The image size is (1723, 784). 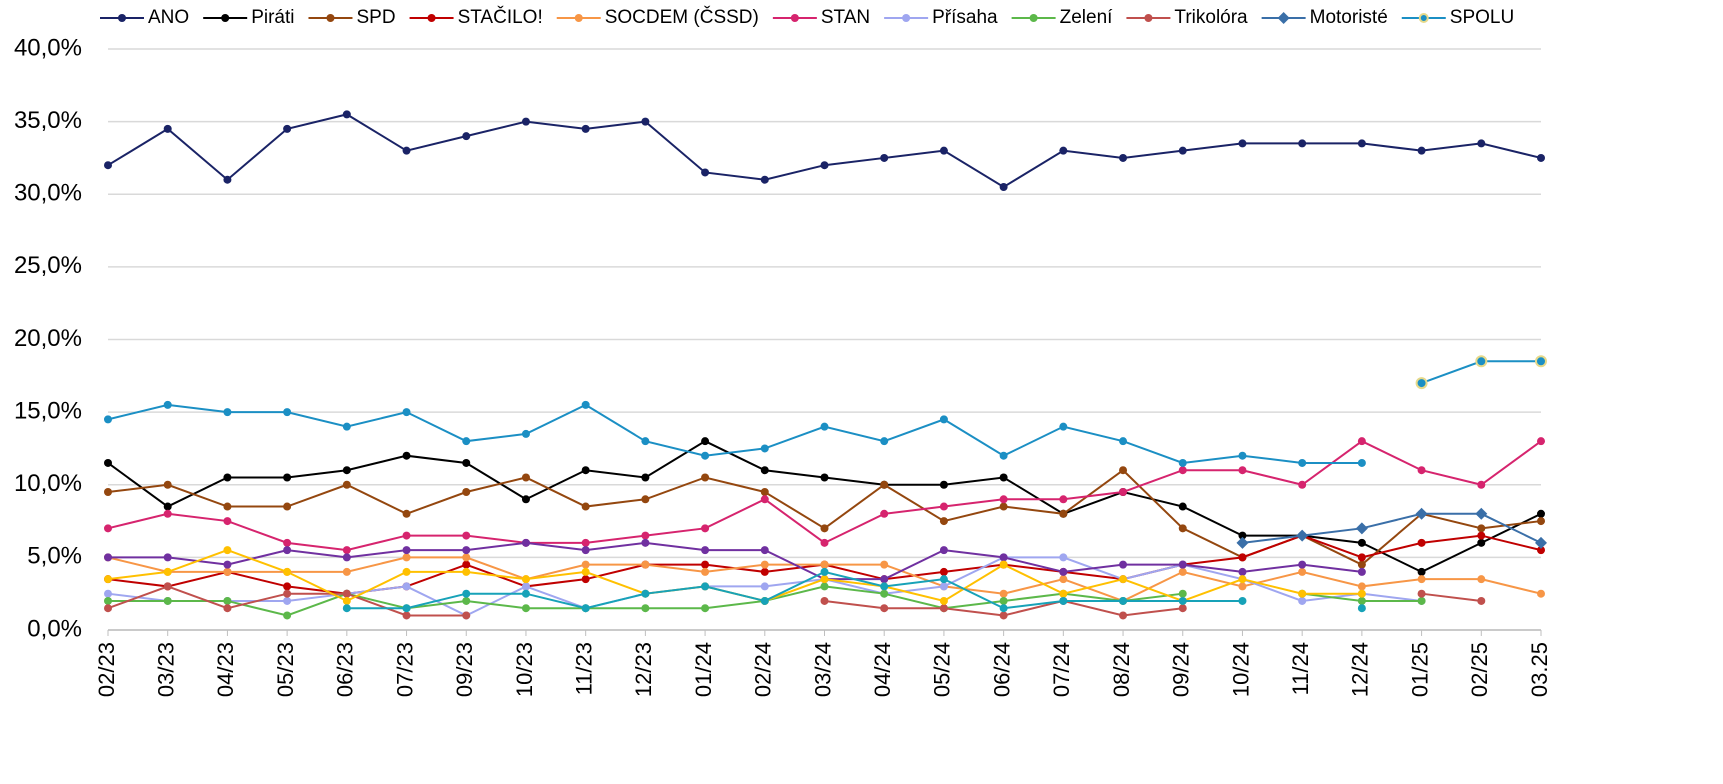 What do you see at coordinates (1539, 669) in the screenshot?
I see `x-tick-label: 03.25` at bounding box center [1539, 669].